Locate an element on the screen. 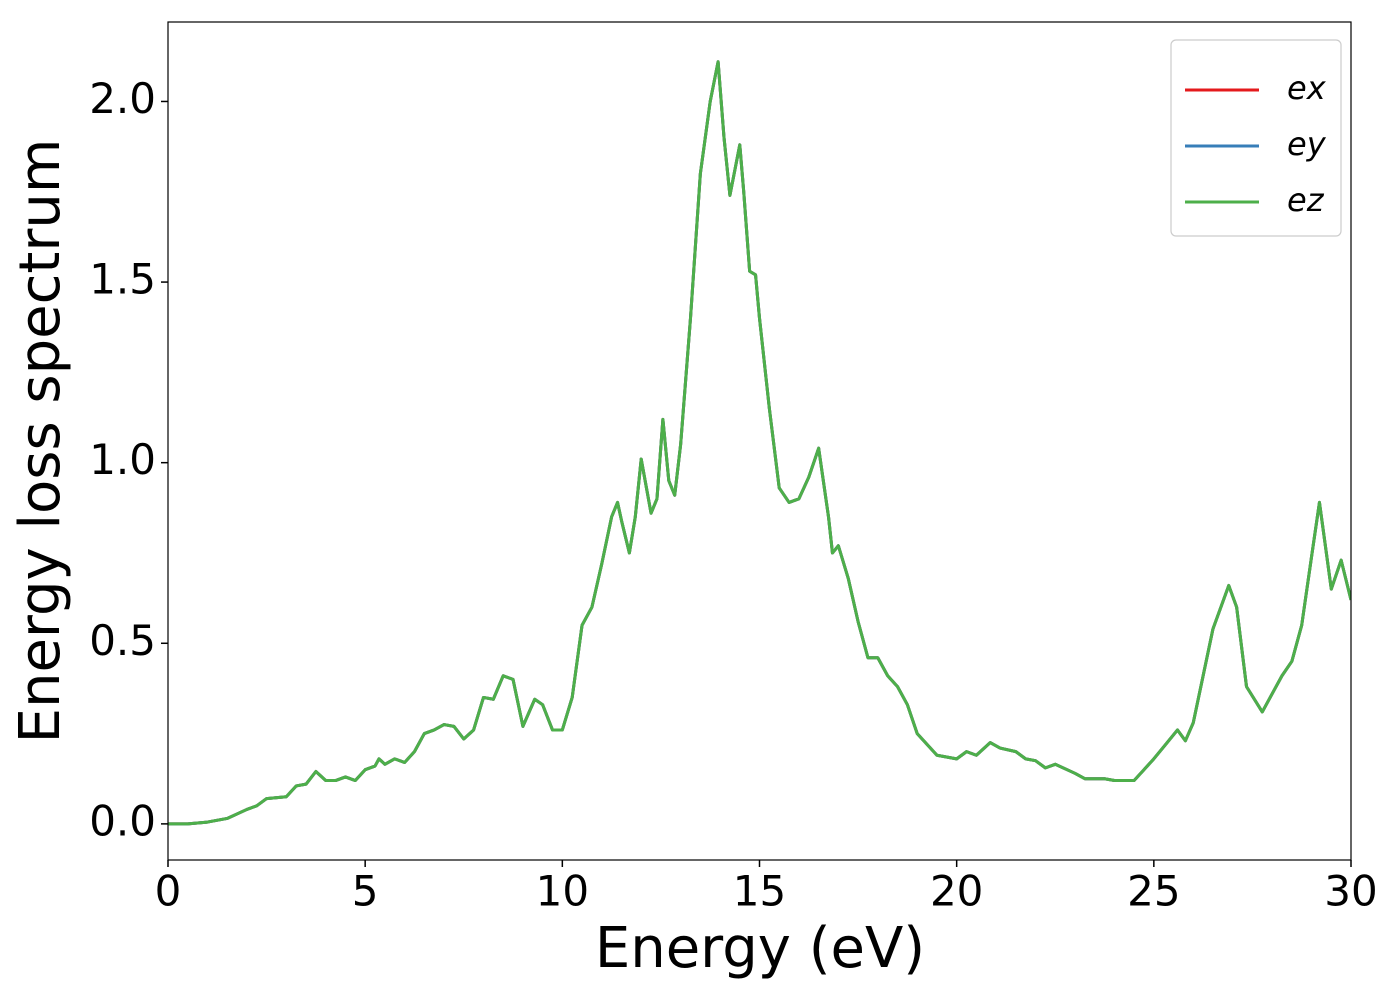  legend-label: ey is located at coordinates (1307, 144).